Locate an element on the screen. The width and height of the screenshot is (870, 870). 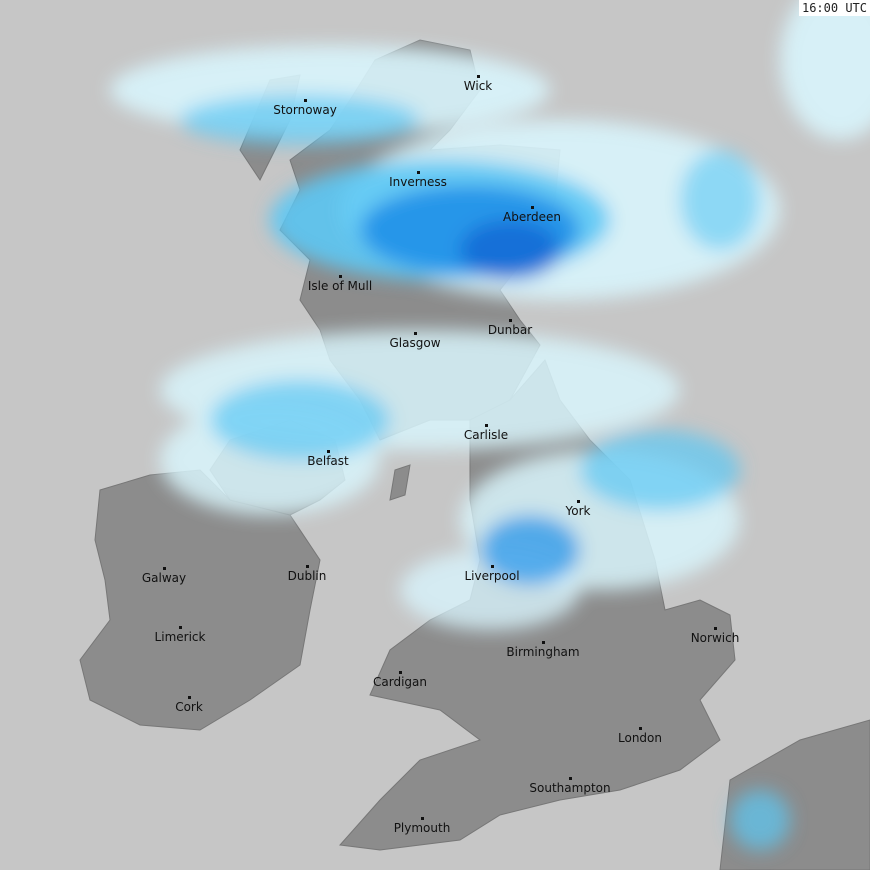
city-label: Plymouth is located at coordinates (422, 828).